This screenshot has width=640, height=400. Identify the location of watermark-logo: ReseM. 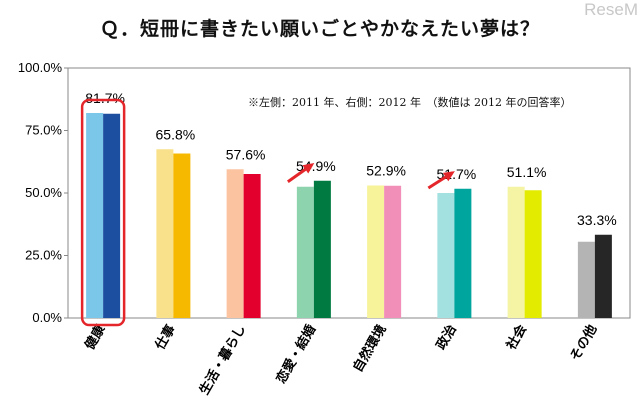
(611, 9).